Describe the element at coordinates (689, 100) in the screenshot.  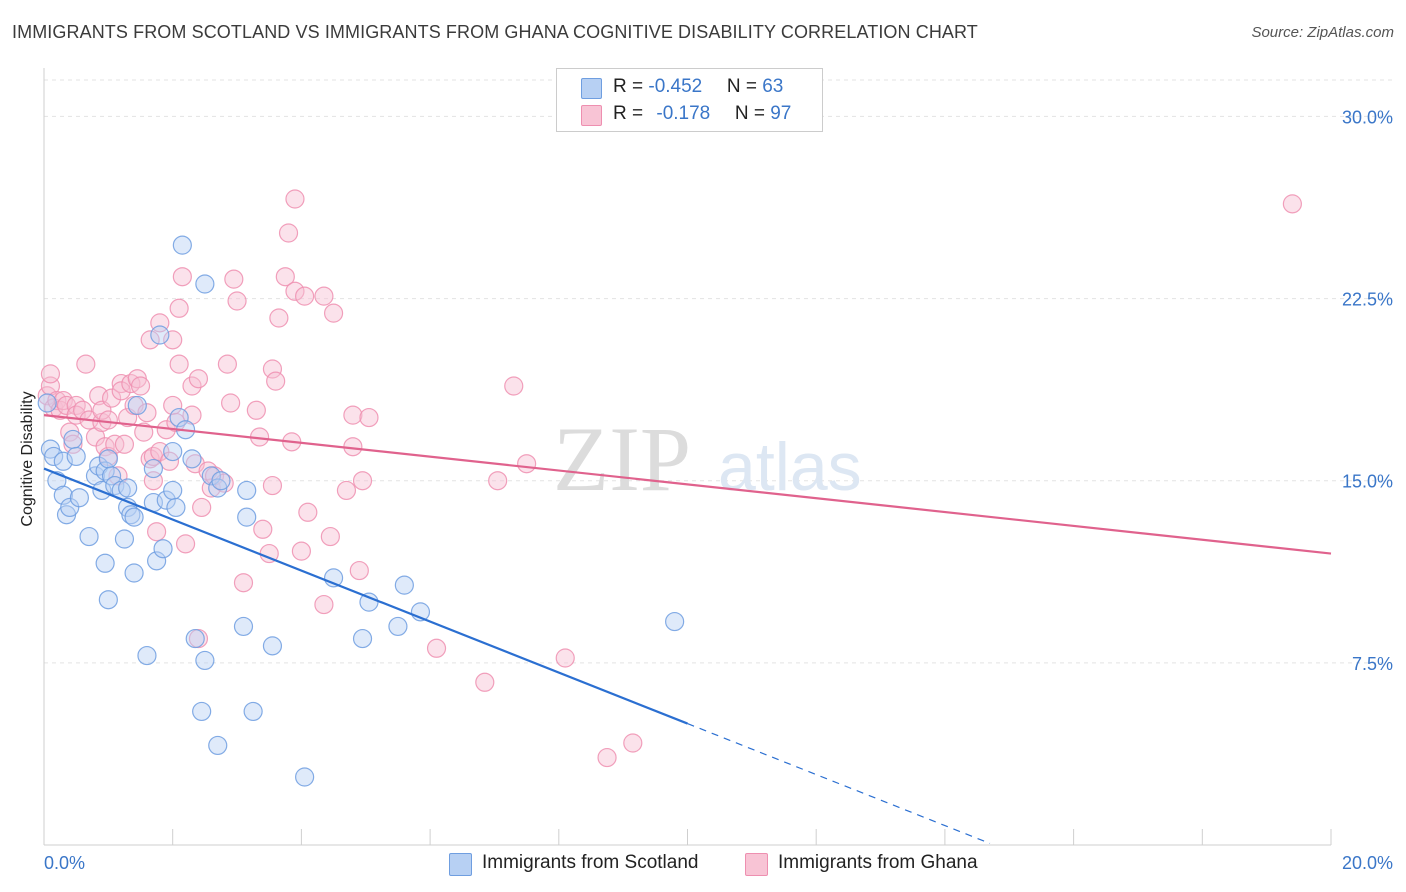
I see `correlation-legend: R = -0.452 N = 63 R = -0.178 N = 97` at that location.